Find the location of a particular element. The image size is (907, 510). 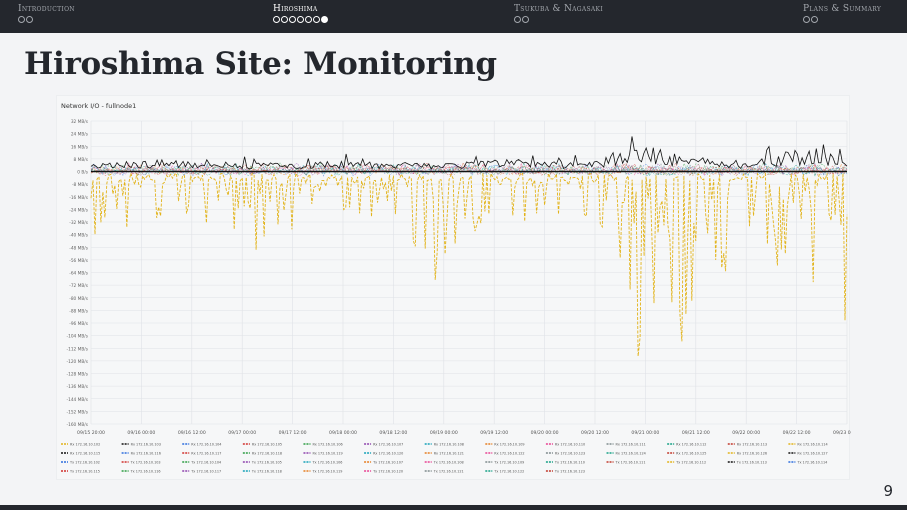

x-tick-label: 09/20 00:00 is located at coordinates (545, 433).